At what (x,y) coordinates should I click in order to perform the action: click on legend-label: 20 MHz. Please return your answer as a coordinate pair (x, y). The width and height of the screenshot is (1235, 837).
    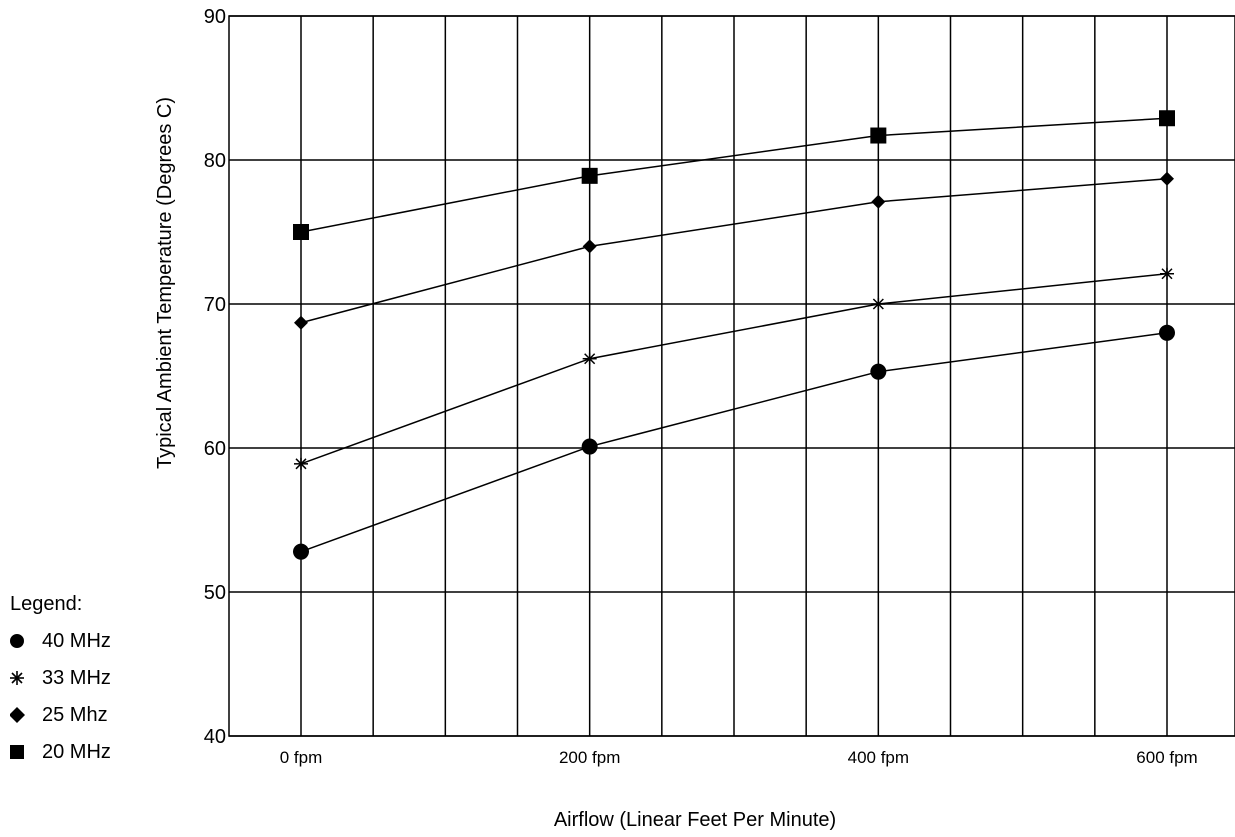
    Looking at the image, I should click on (76, 751).